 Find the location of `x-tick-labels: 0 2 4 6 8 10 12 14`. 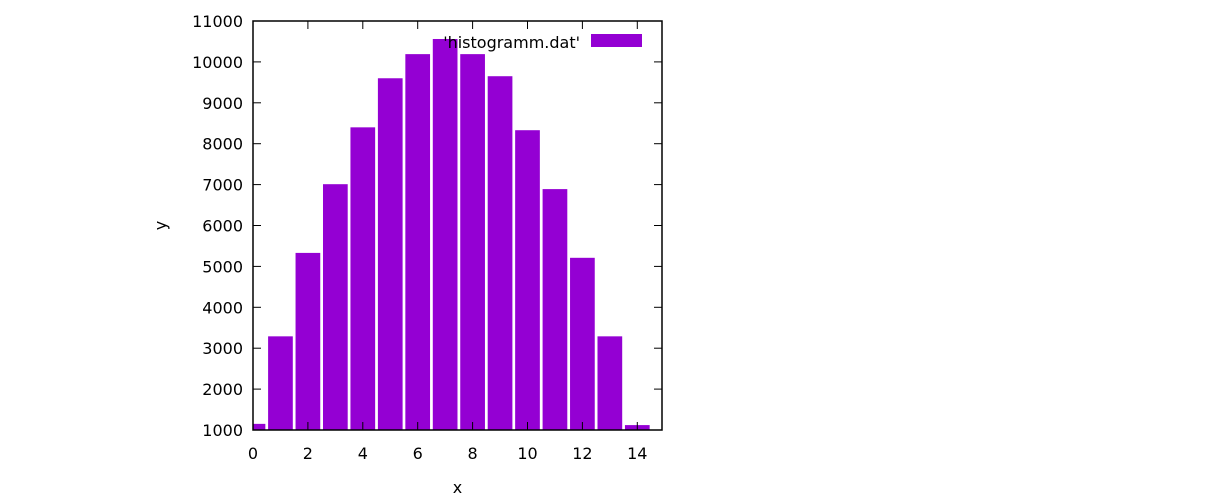

x-tick-labels: 0 2 4 6 8 10 12 14 is located at coordinates (448, 453).